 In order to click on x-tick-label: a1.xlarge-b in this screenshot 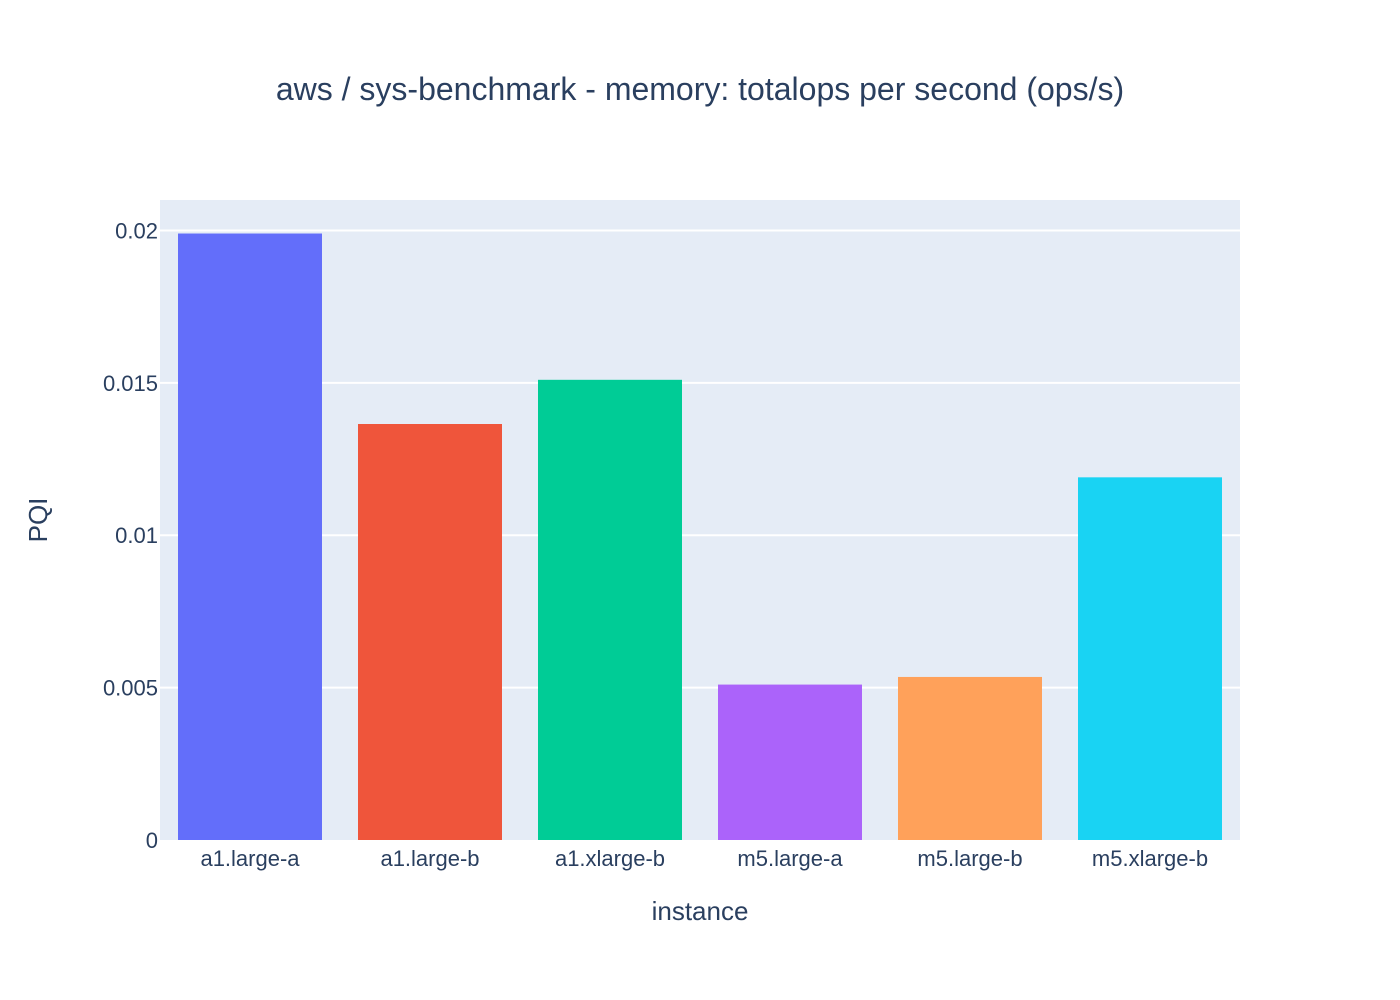, I will do `click(610, 858)`.